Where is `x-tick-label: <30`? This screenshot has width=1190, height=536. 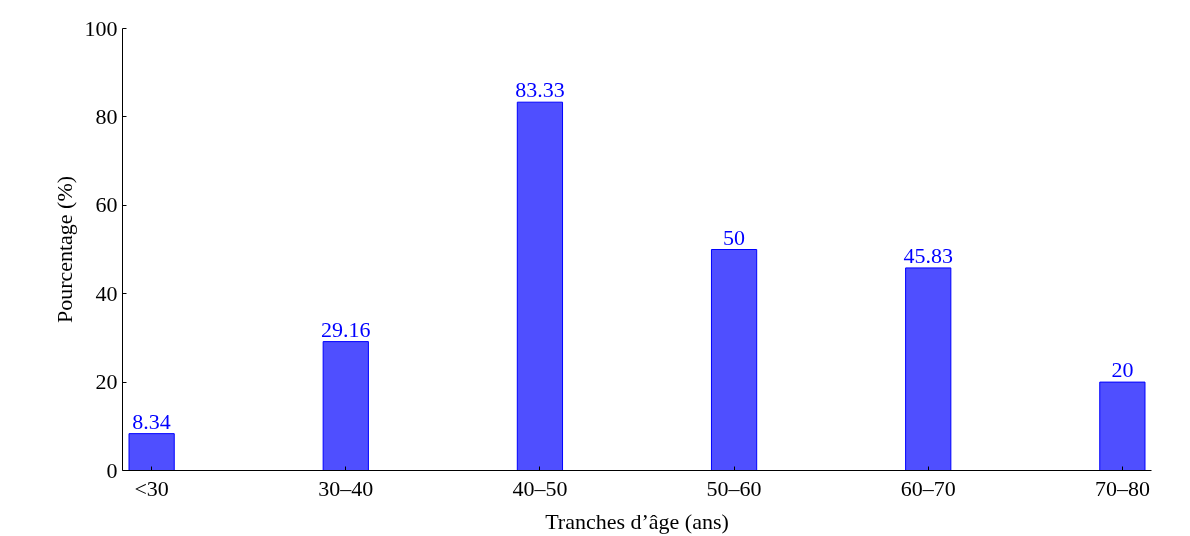 x-tick-label: <30 is located at coordinates (151, 488).